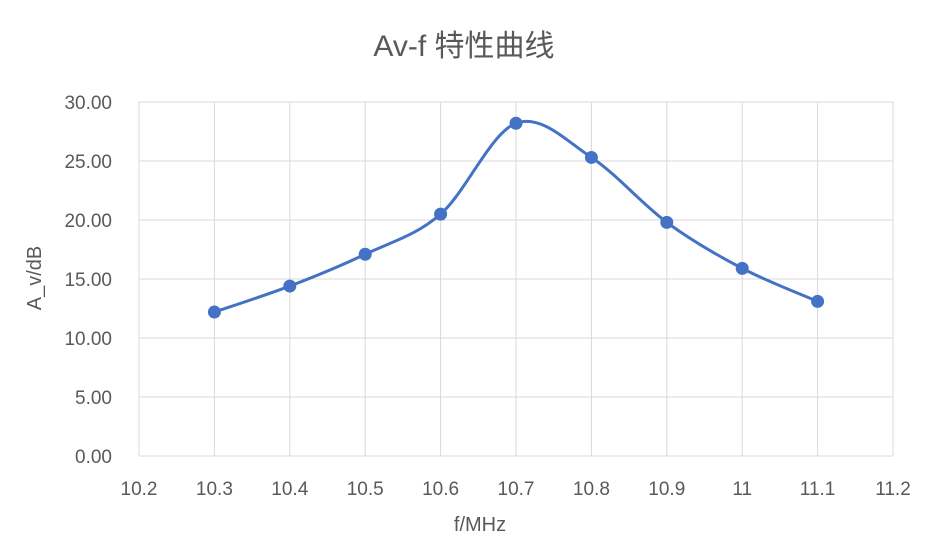  I want to click on y-tick-label: 30.00, so click(88, 103).